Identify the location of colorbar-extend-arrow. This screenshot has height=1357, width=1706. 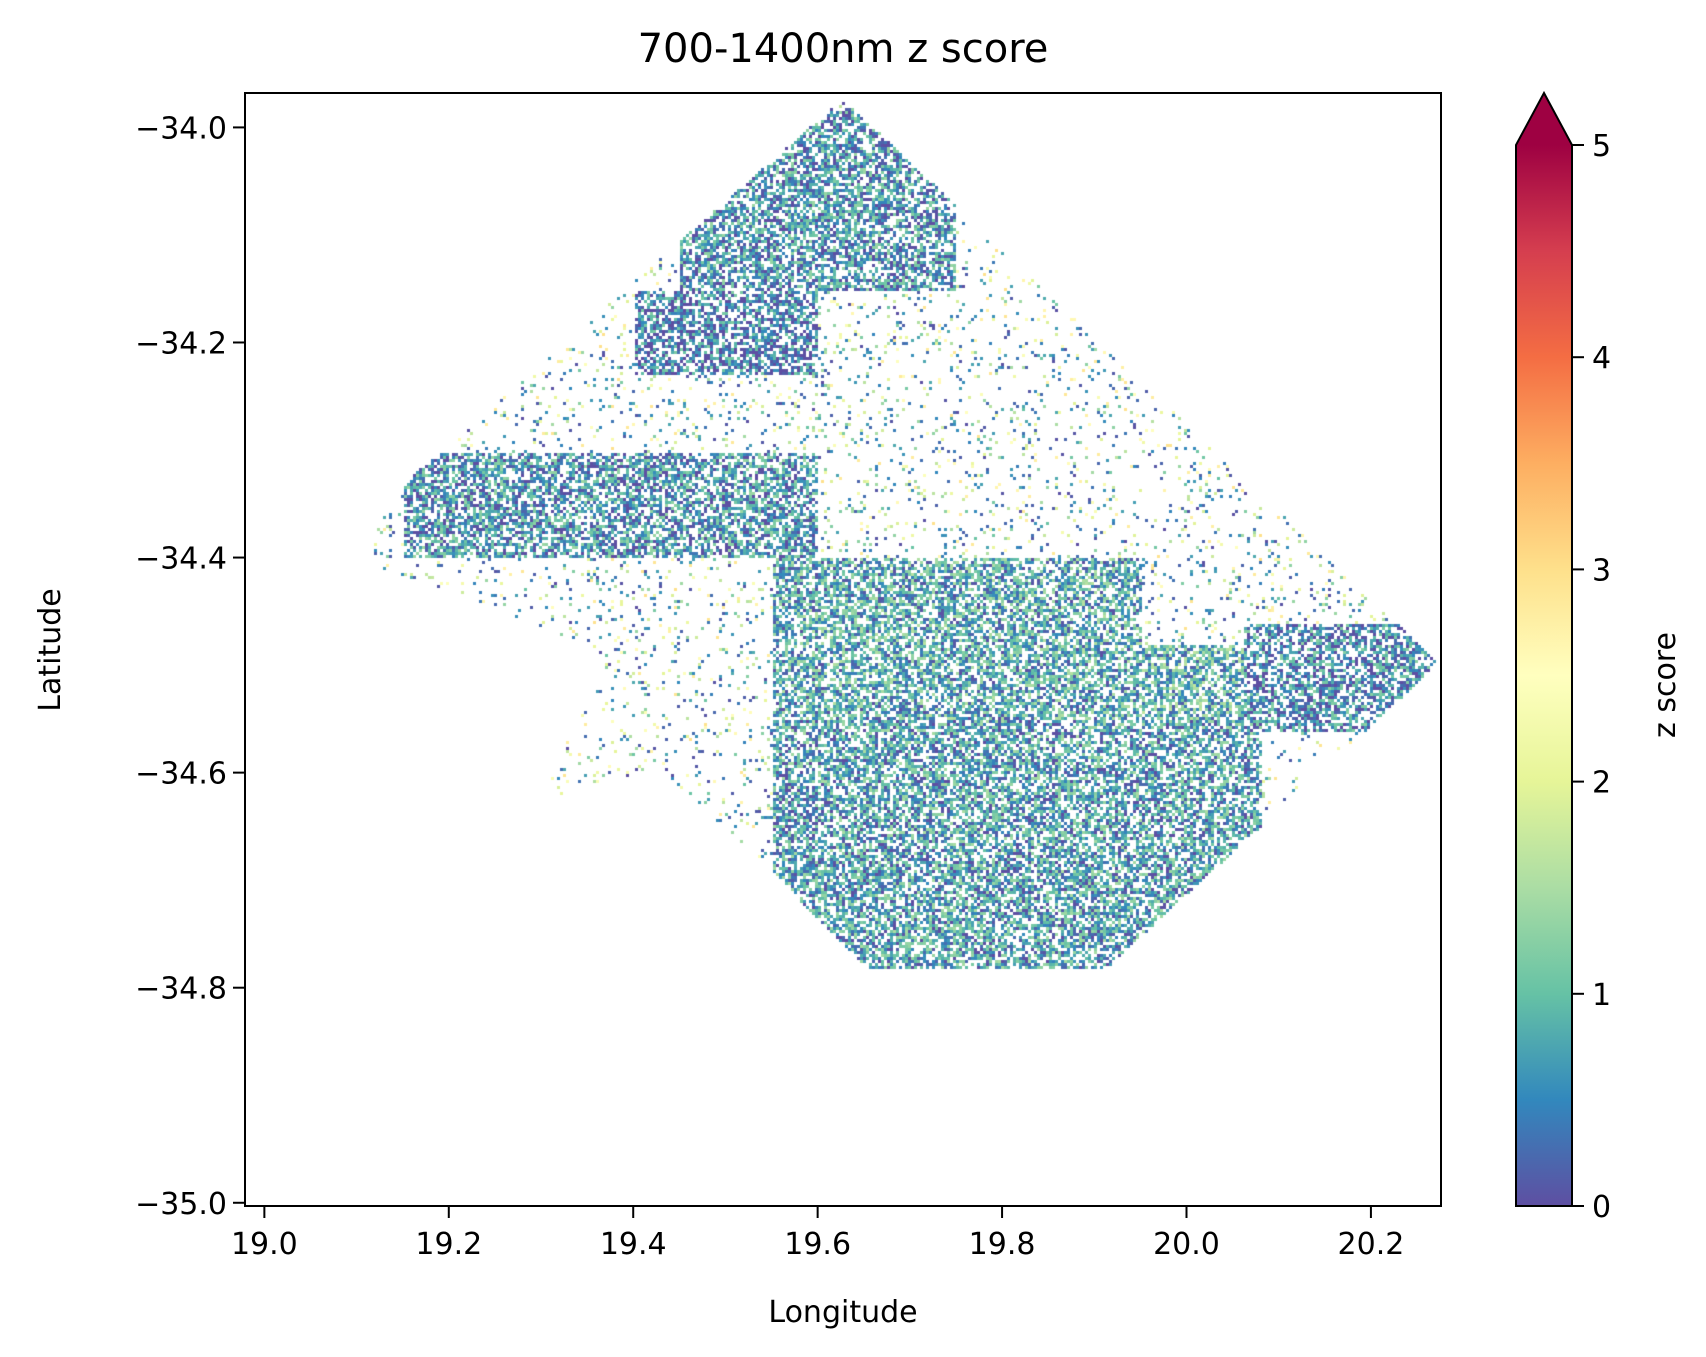
(1544, 119).